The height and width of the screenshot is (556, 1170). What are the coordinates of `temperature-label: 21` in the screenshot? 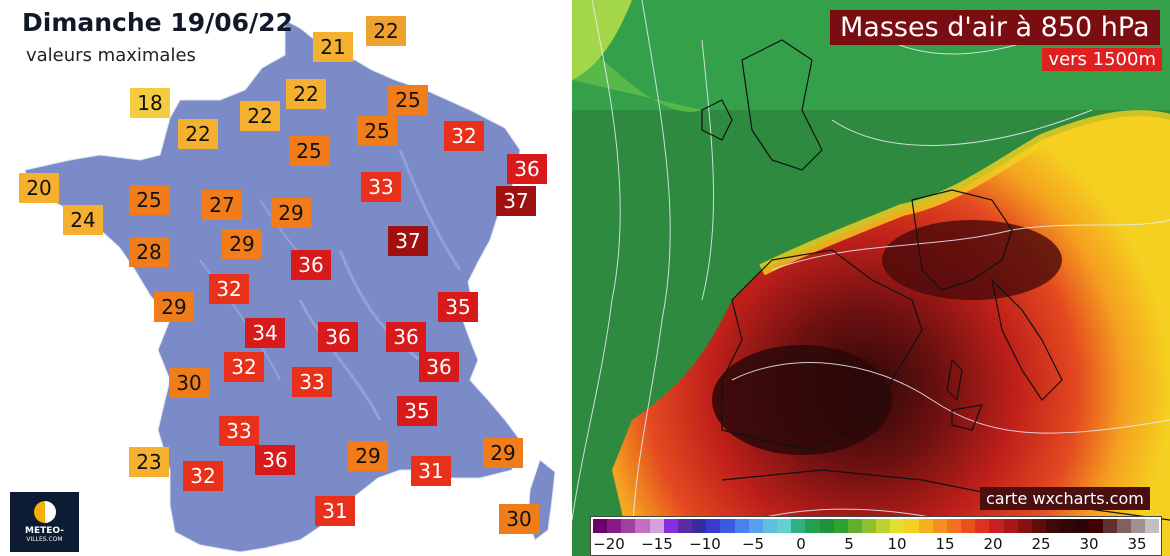 It's located at (333, 47).